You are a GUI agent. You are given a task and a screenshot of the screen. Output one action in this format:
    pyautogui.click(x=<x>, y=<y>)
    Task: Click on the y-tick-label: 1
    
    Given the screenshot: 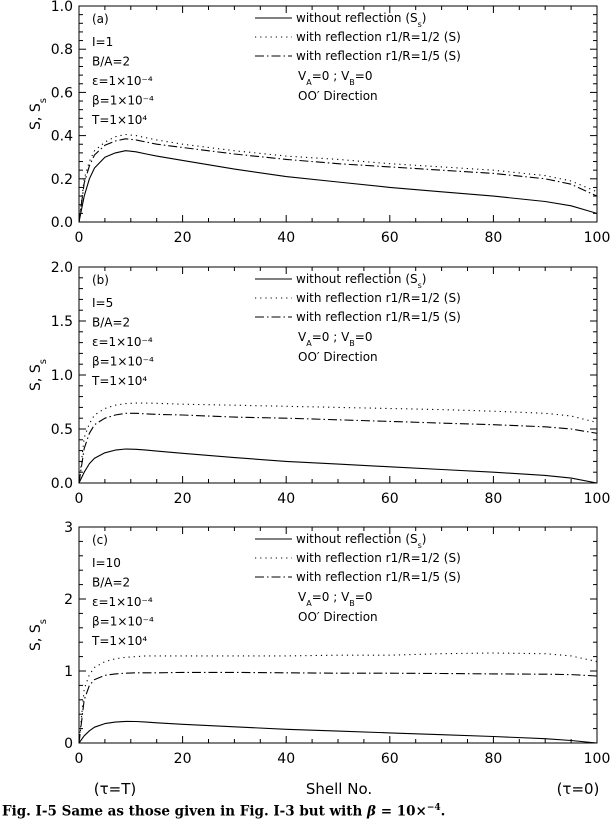 What is the action you would take?
    pyautogui.click(x=68, y=672)
    